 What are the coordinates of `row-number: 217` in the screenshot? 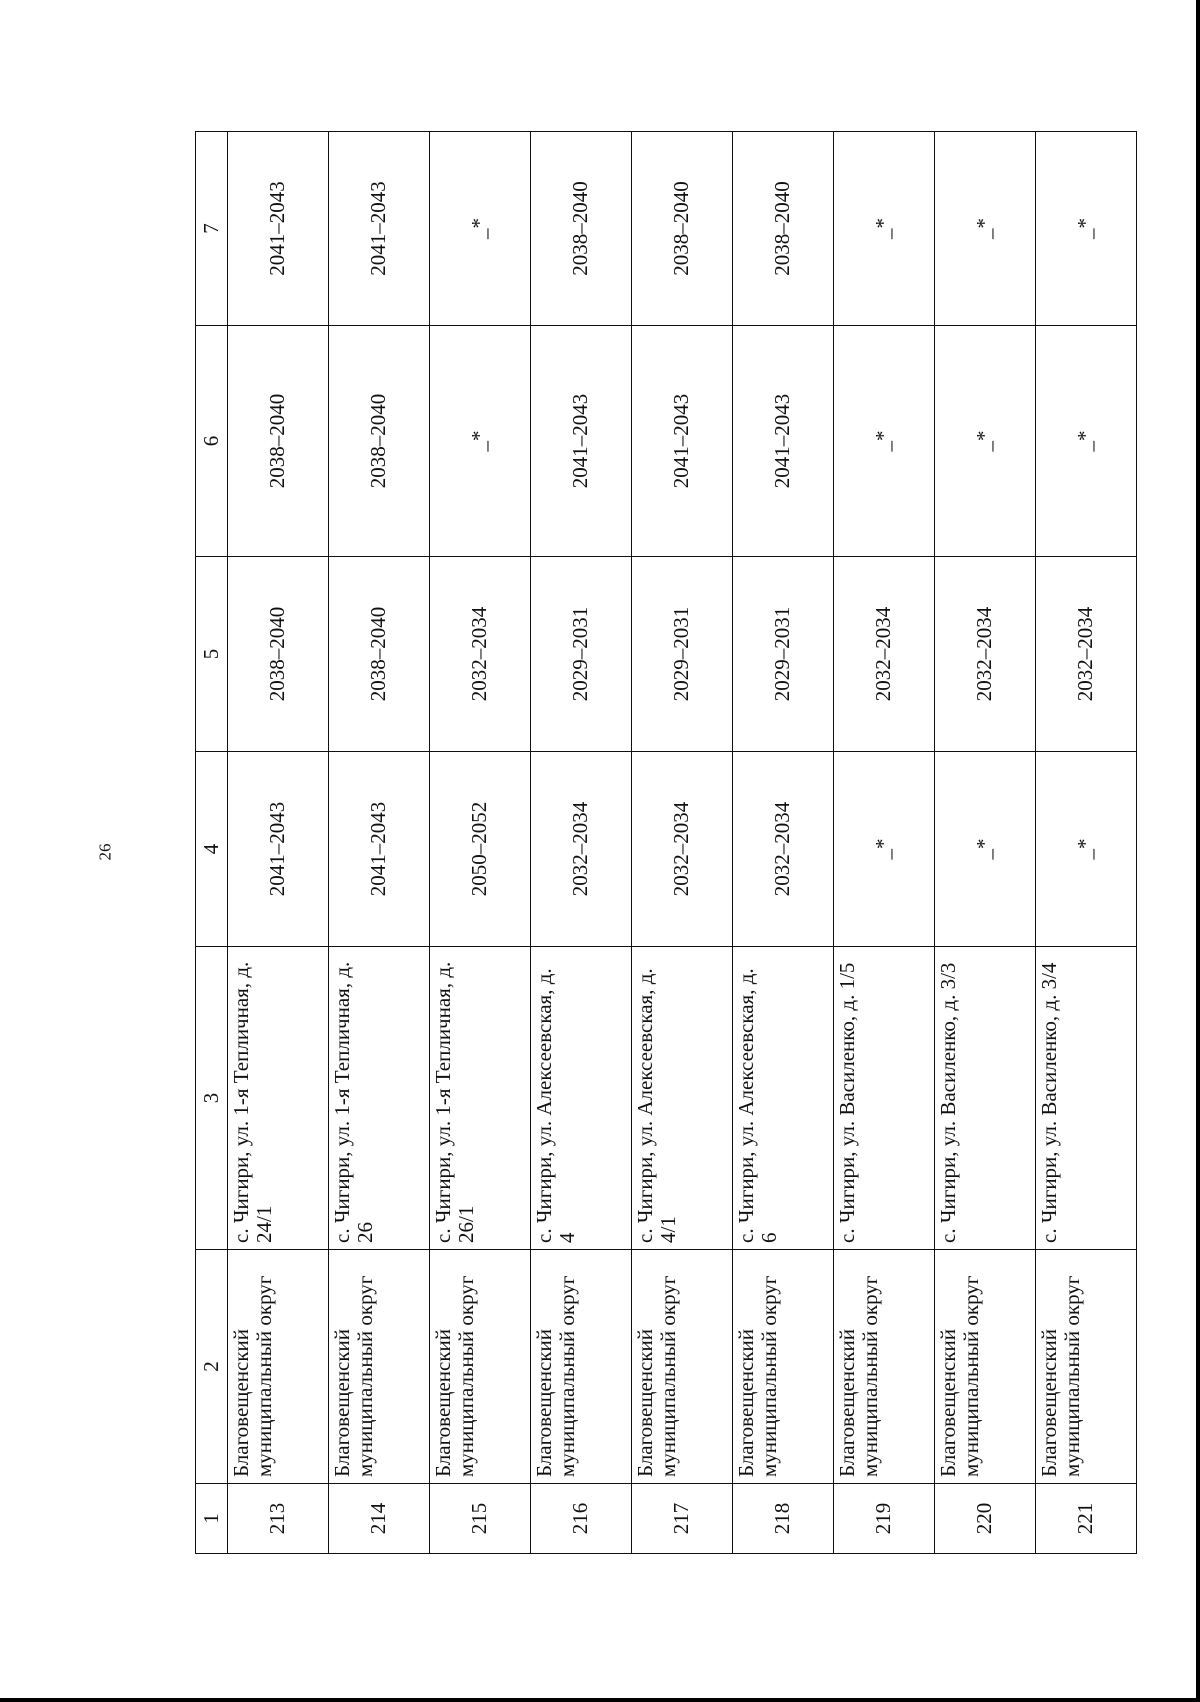 It's located at (682, 1518).